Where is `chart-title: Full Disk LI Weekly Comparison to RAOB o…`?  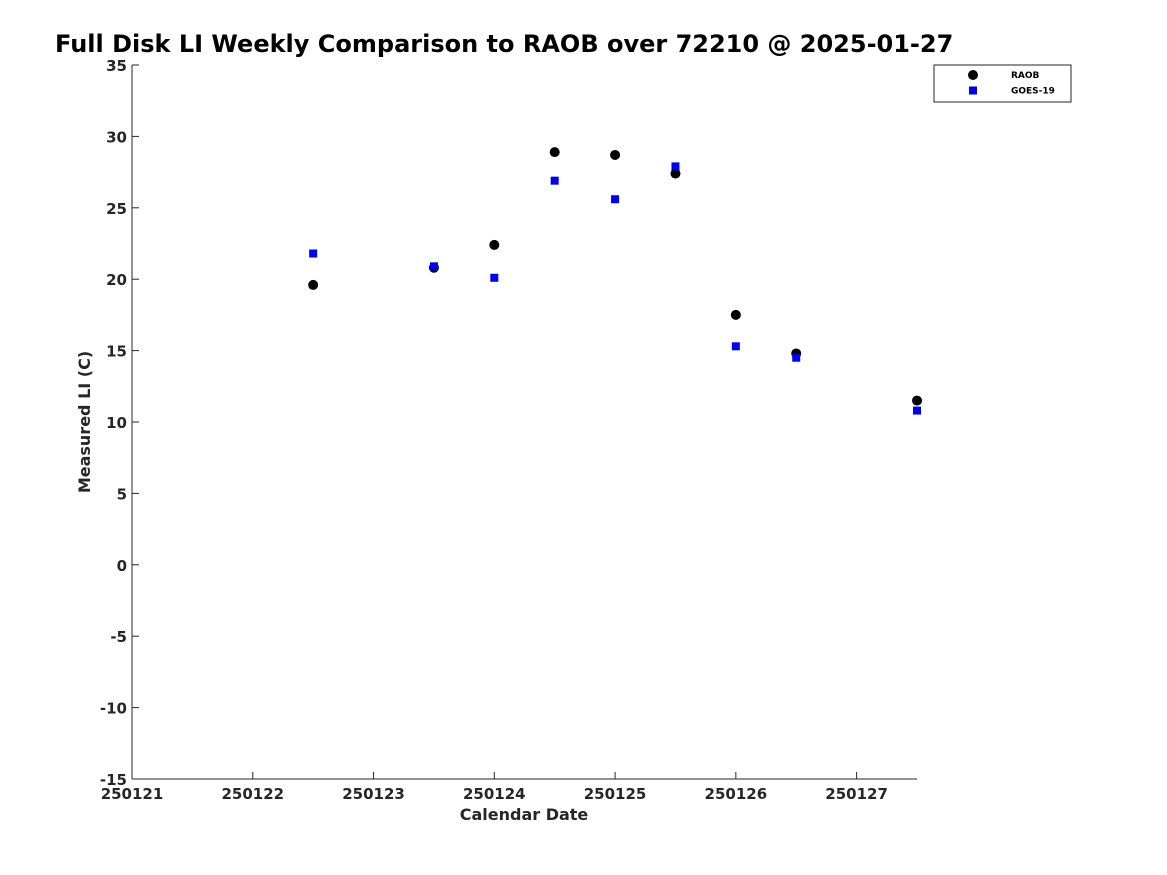
chart-title: Full Disk LI Weekly Comparison to RAOB o… is located at coordinates (504, 44).